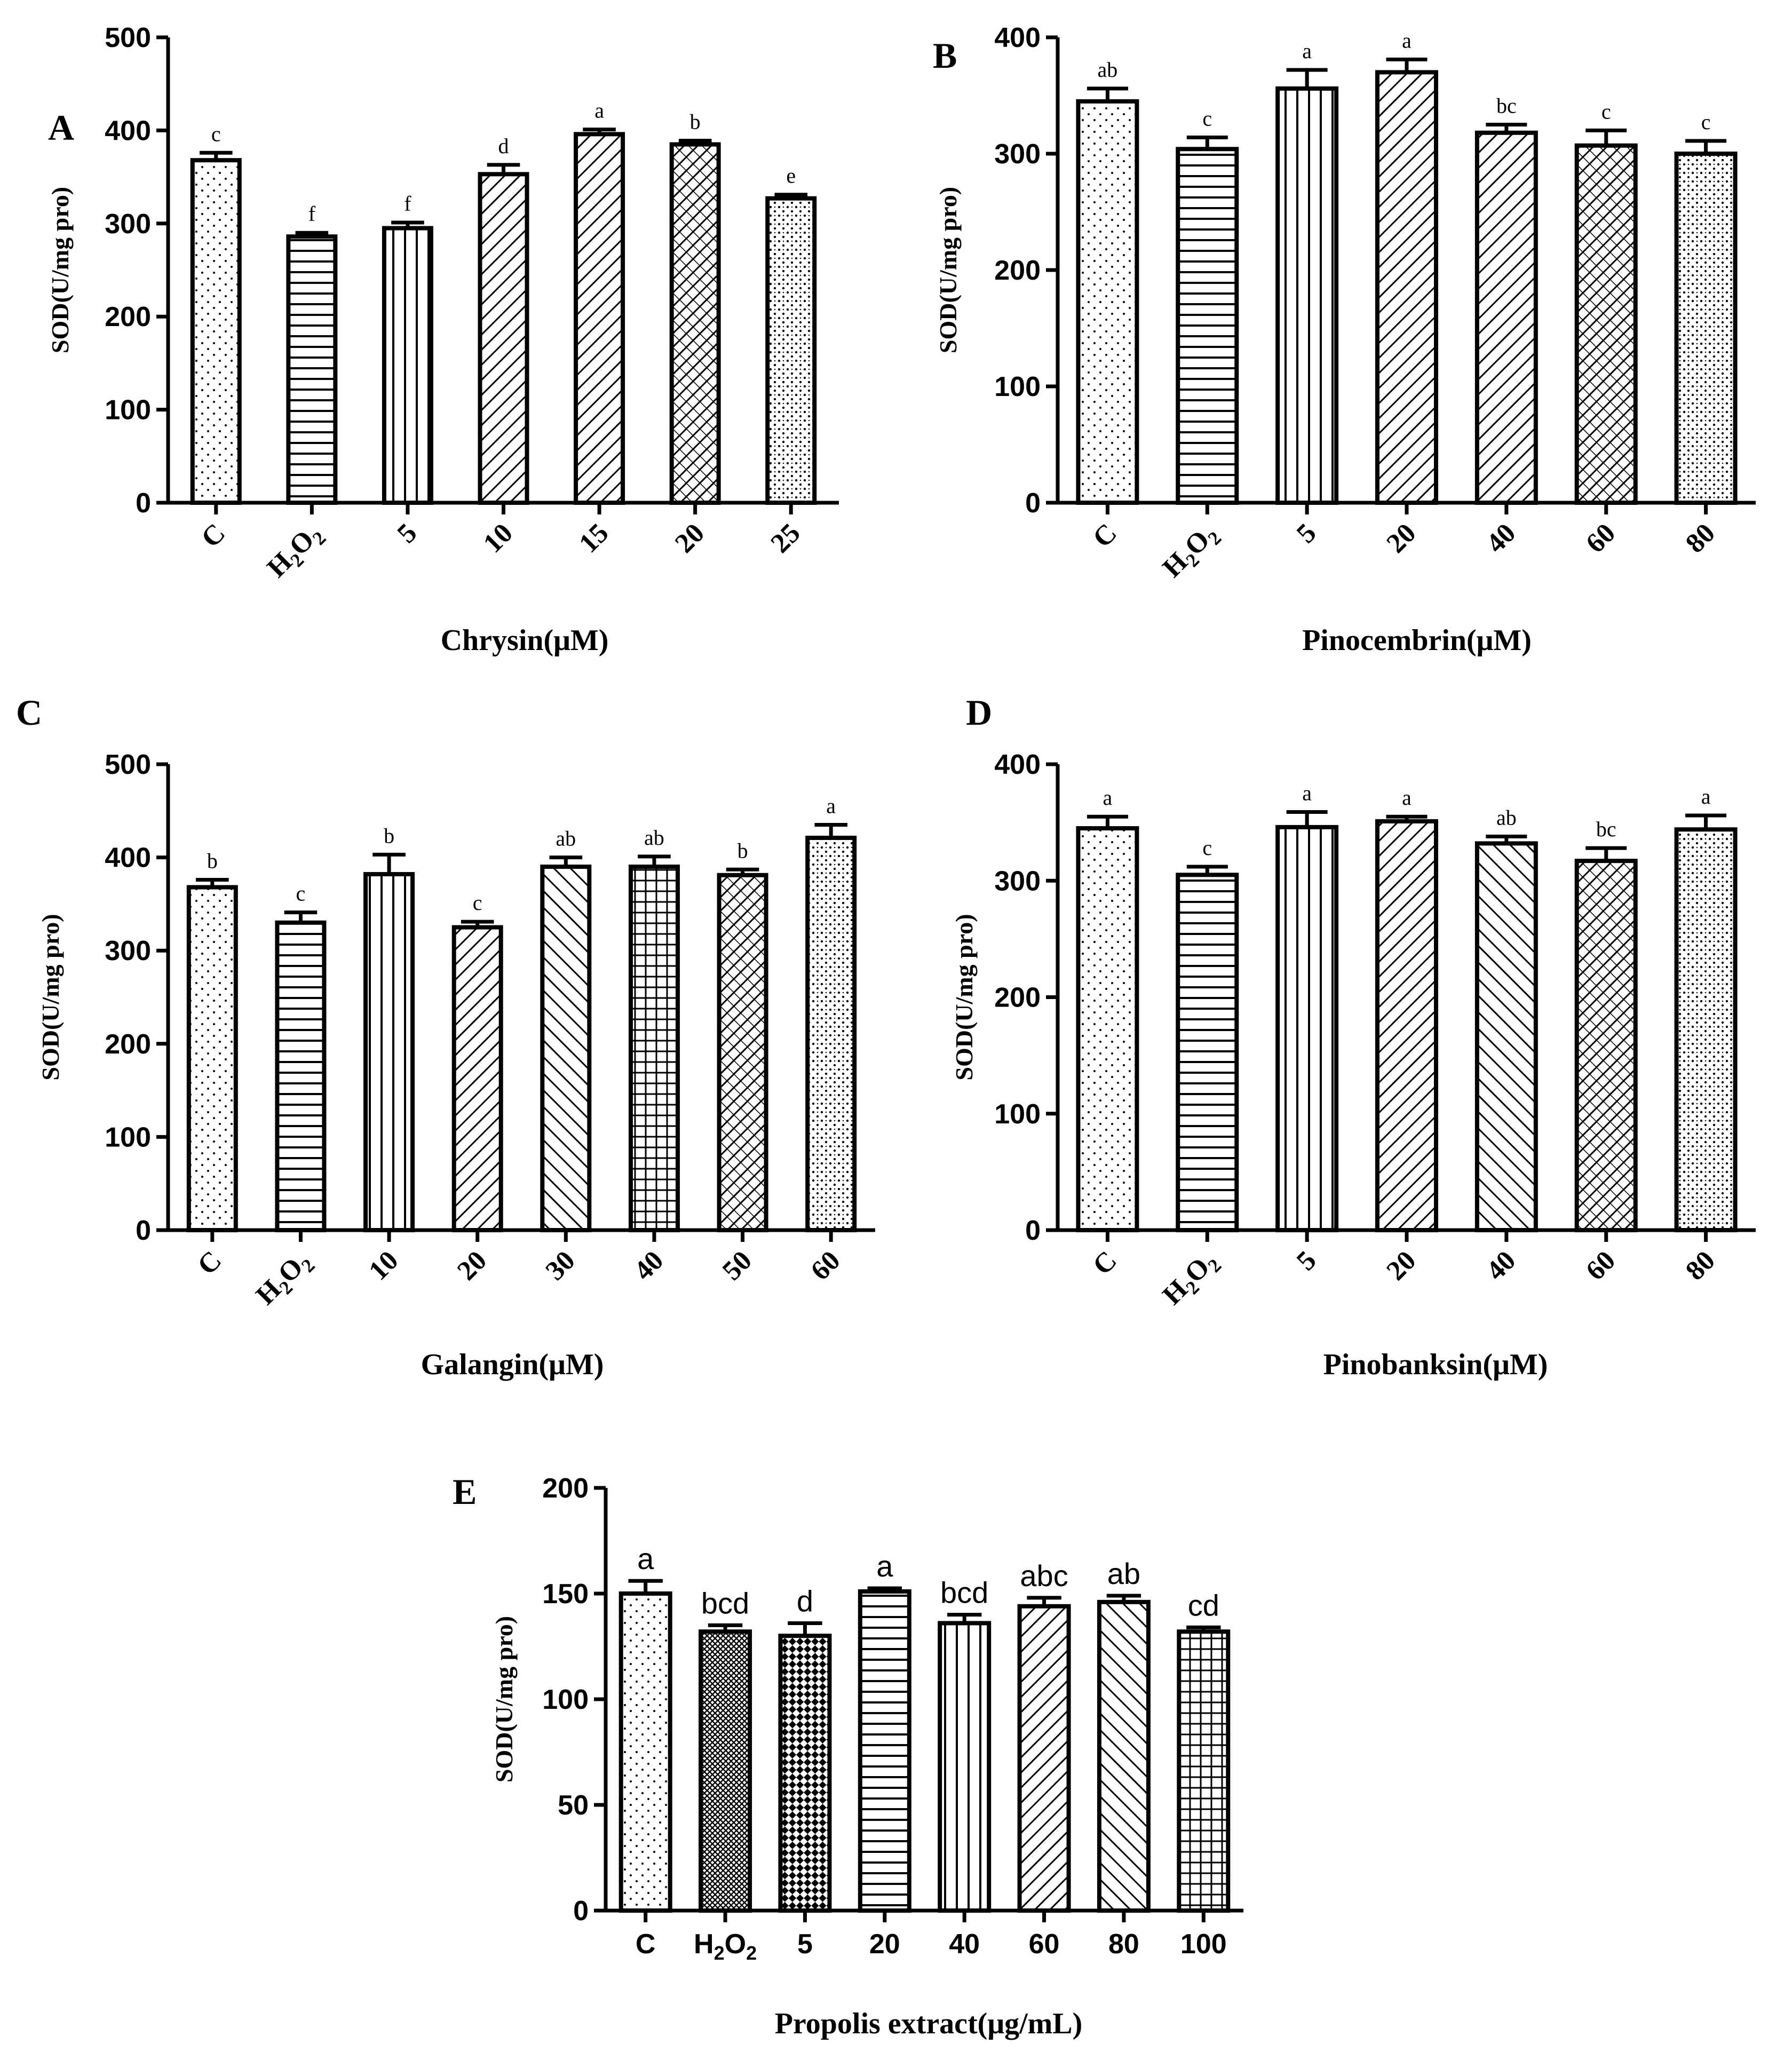 This screenshot has height=2060, width=1792. Describe the element at coordinates (979, 713) in the screenshot. I see `panel-label: D` at that location.